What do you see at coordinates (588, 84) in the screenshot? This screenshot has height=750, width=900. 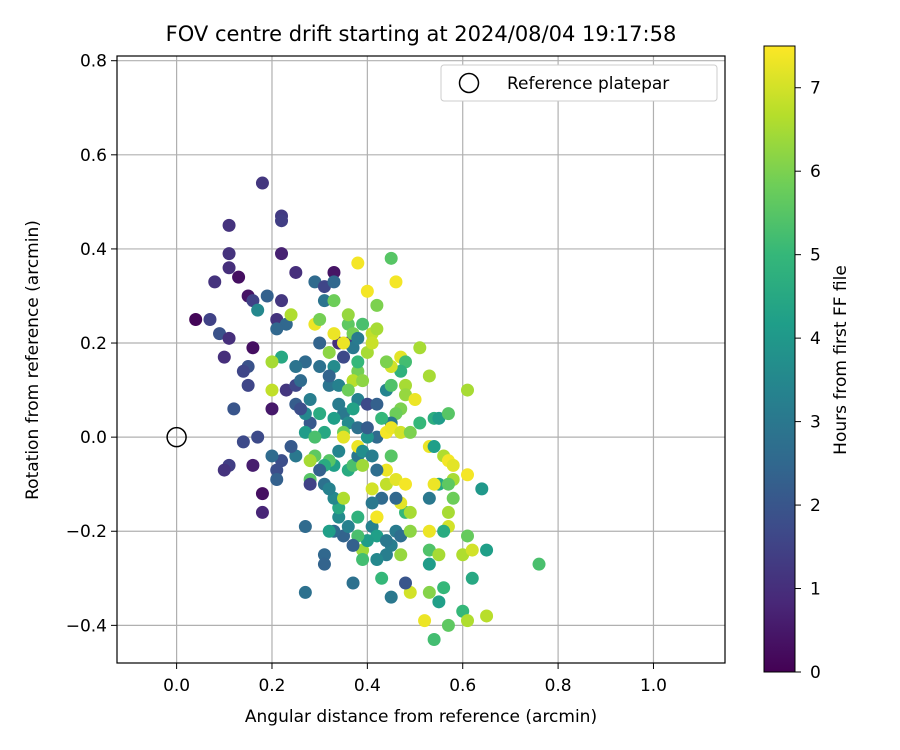 I see `legend-label: Reference platepar` at bounding box center [588, 84].